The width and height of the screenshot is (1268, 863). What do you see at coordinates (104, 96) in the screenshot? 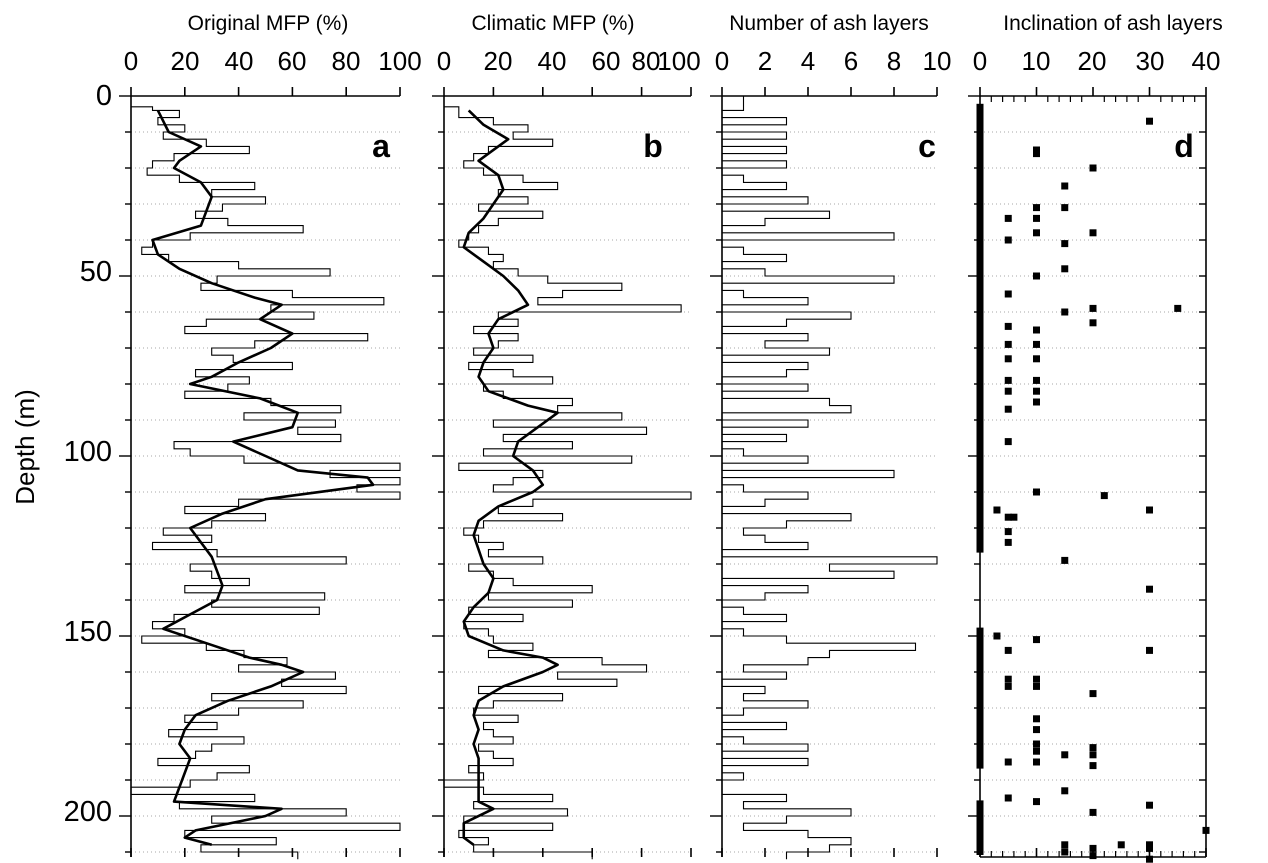
I see `y-tick-label: 0` at bounding box center [104, 96].